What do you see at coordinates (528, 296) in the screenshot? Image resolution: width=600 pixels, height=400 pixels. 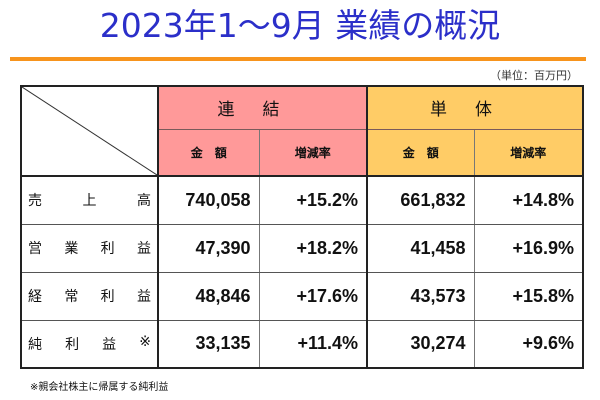 I see `nonconsolidated-change: +15.8%` at bounding box center [528, 296].